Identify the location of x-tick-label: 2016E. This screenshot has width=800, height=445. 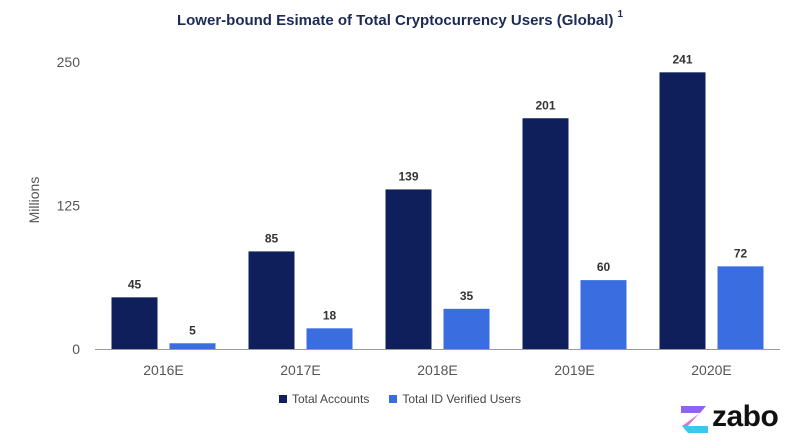
(163, 370).